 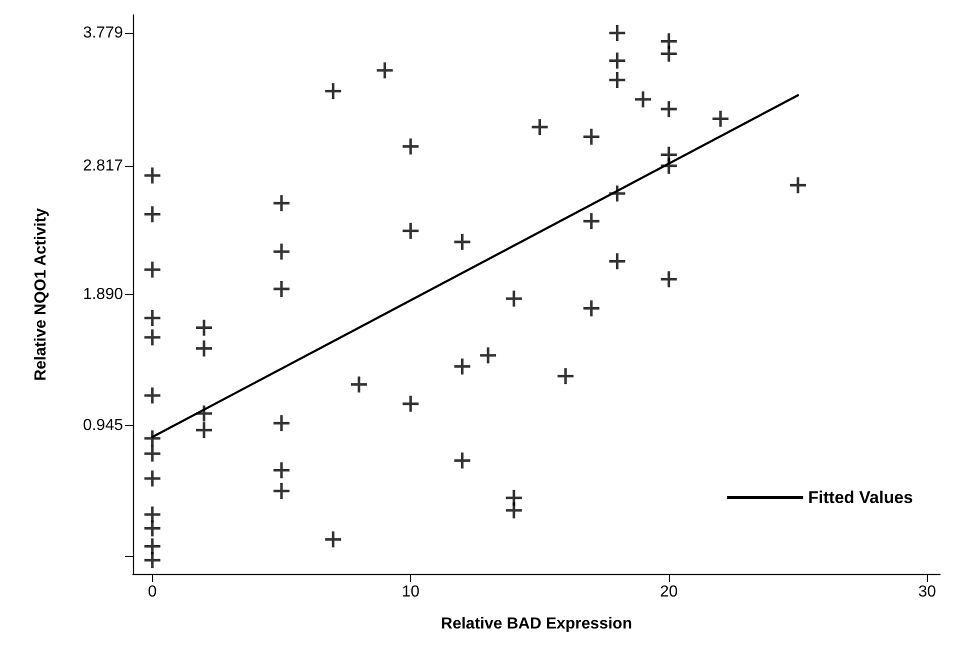 What do you see at coordinates (103, 33) in the screenshot?
I see `y-tick-label: 3.779` at bounding box center [103, 33].